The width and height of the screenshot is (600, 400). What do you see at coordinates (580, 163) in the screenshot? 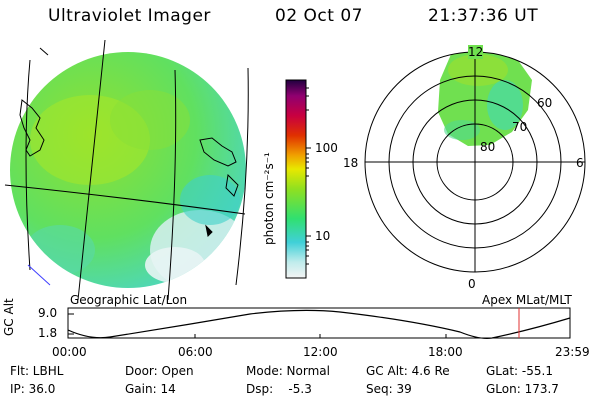
I see `mlt-label-6: 6` at bounding box center [580, 163].